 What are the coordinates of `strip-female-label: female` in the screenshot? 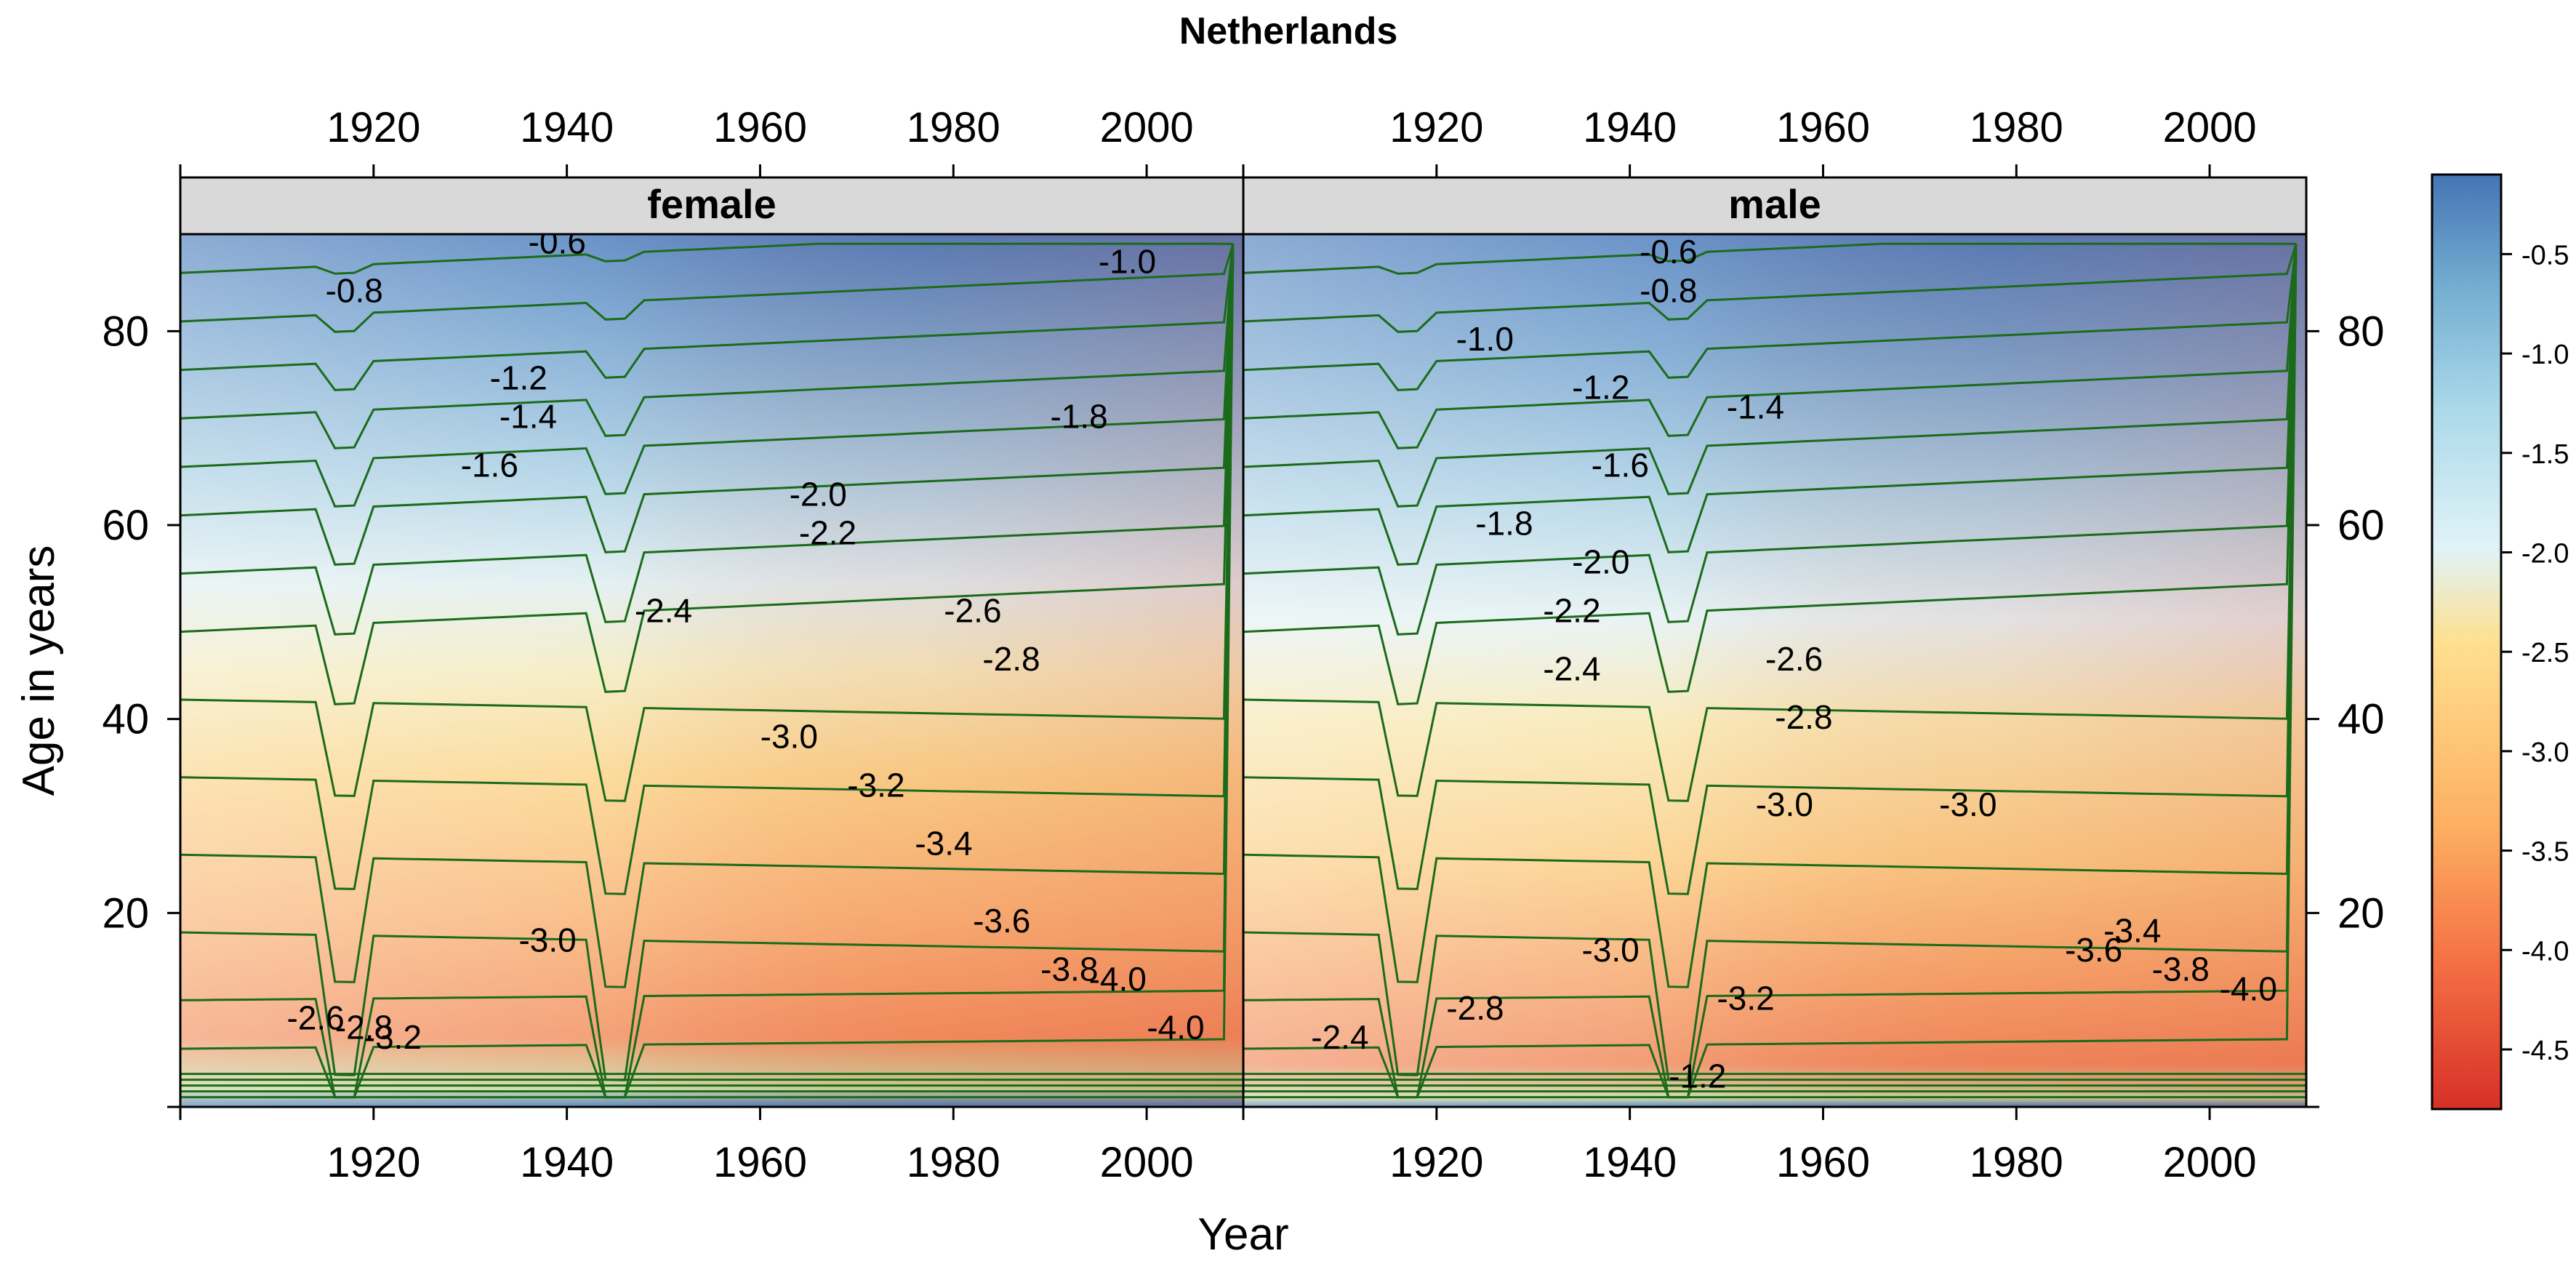 It's located at (711, 204).